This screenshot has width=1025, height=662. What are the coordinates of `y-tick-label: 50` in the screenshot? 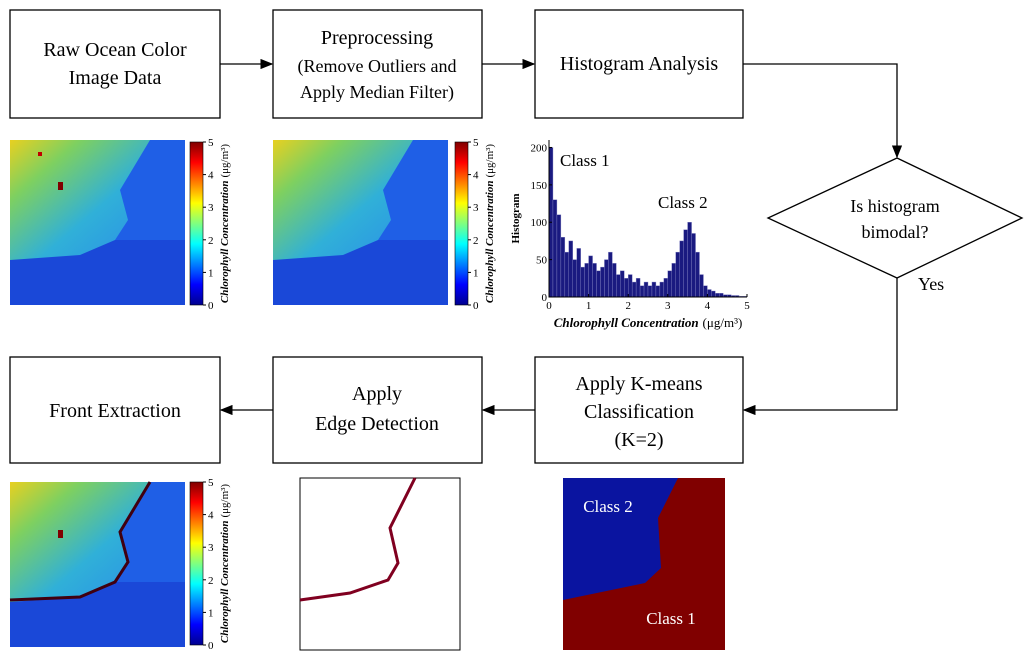 It's located at (542, 261).